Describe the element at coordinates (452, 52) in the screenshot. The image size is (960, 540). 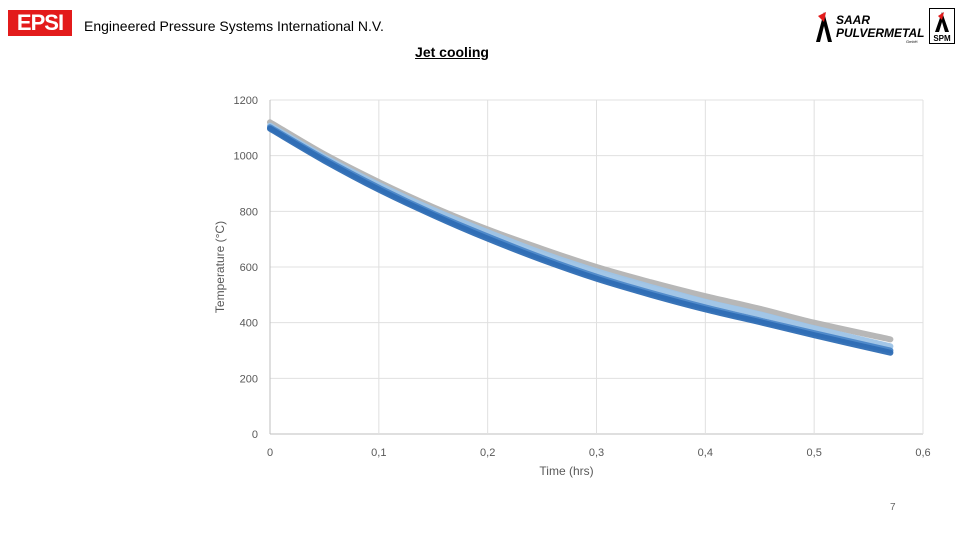
I see `slide-title: Jet cooling` at that location.